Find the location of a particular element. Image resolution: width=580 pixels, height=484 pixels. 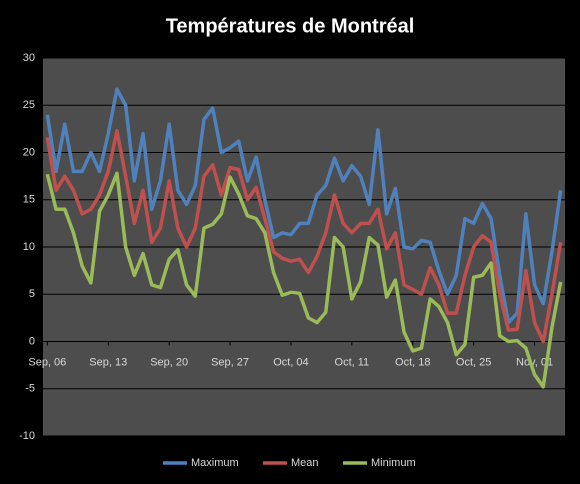

y-tick-label: 25 is located at coordinates (29, 105).